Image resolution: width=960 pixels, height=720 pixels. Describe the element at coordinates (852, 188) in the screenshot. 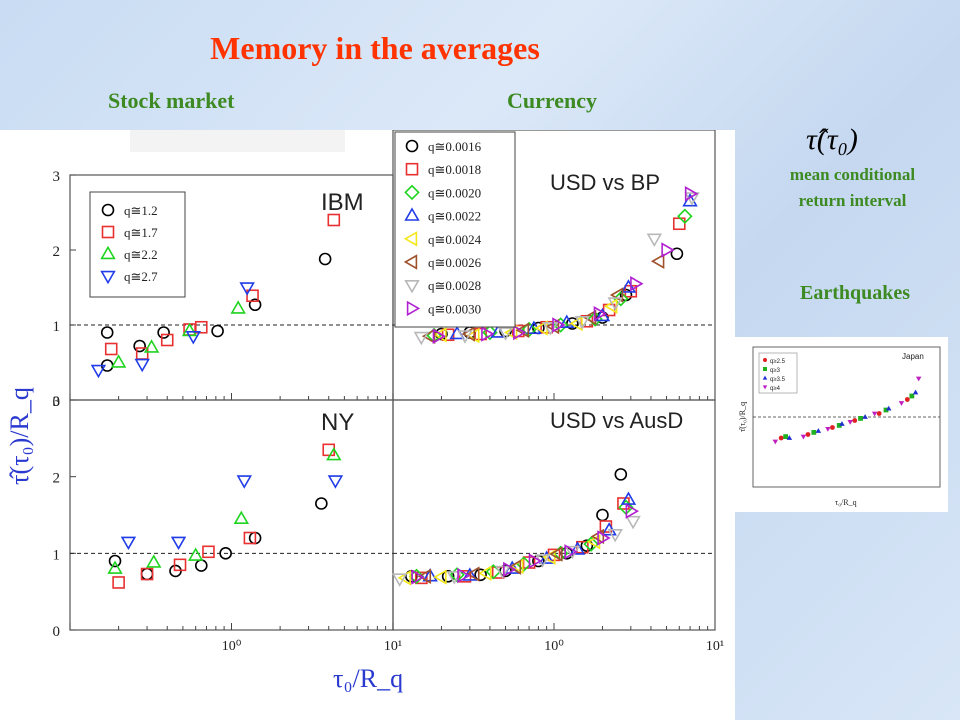

I see `mean-conditional-label: mean conditional return interval` at that location.